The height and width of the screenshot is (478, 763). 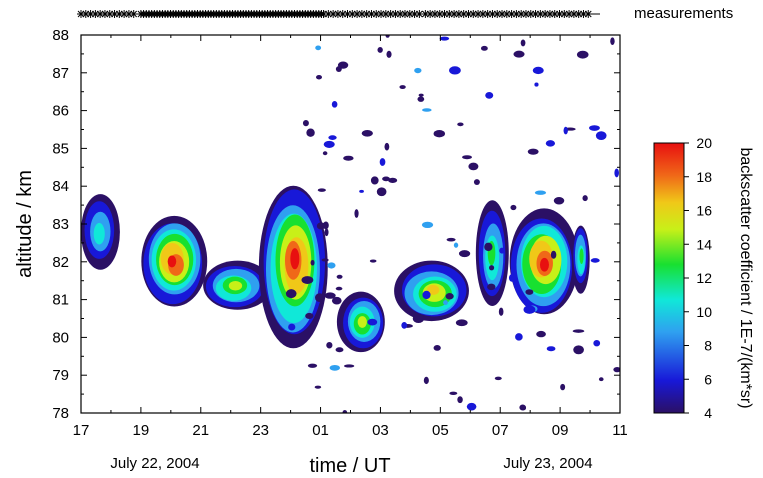 I want to click on colorbar-ticks: 4 6 8 10 12 14 16 18 20, so click(x=698, y=278).